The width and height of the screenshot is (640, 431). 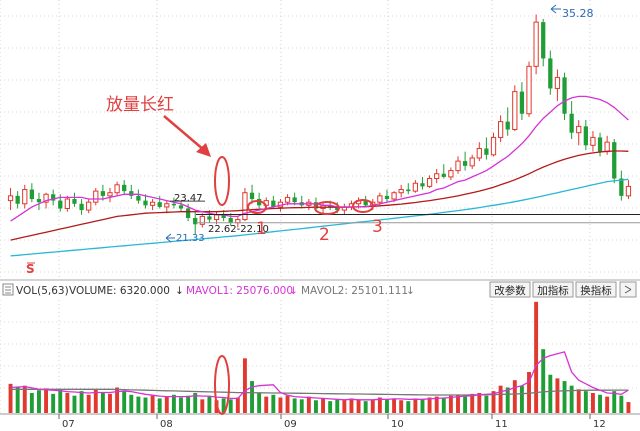 What do you see at coordinates (596, 289) in the screenshot?
I see `switch-indicator-button: 换指标` at bounding box center [596, 289].